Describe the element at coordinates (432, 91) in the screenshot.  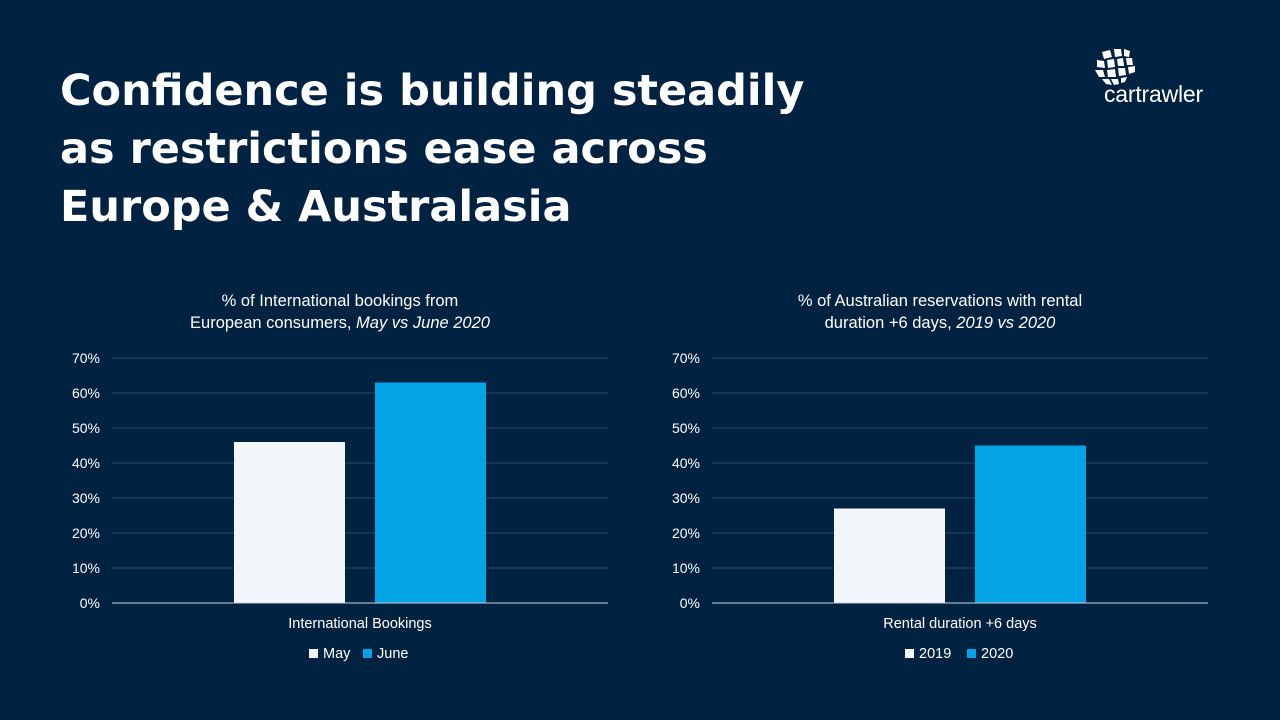
I see `slide-title-line-1: Confidence is building steadily` at that location.